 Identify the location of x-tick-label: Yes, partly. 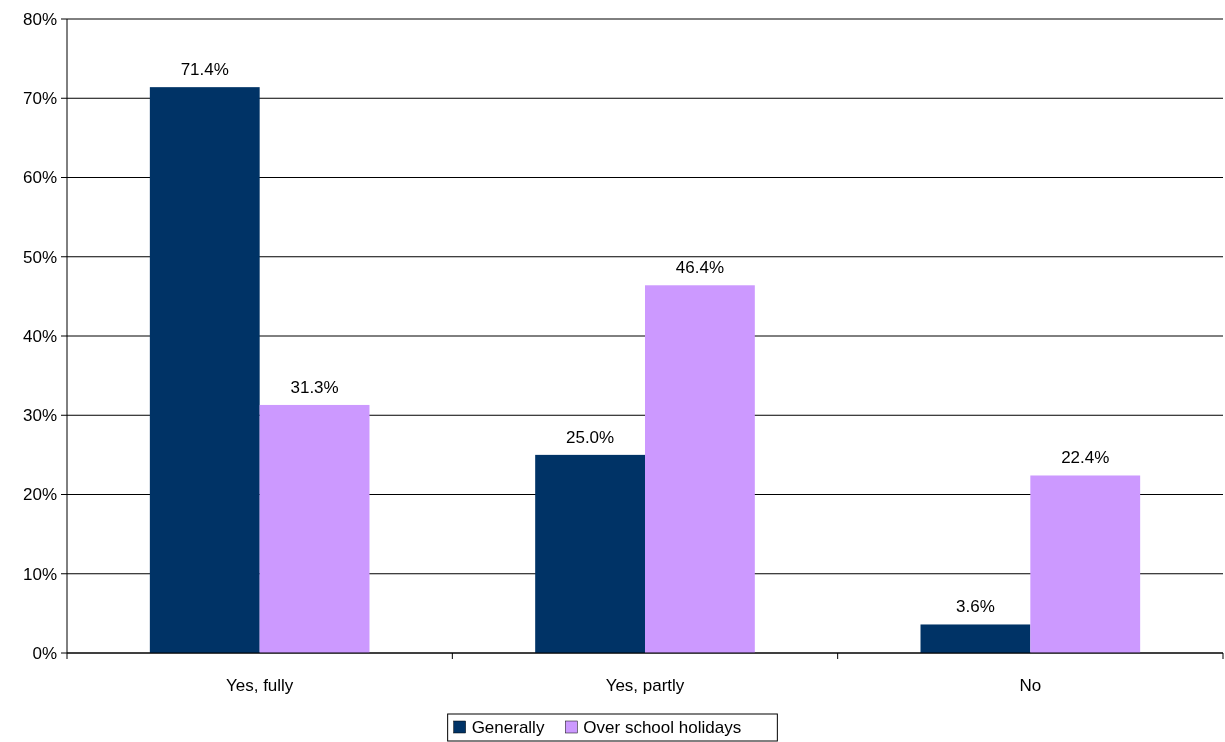
(645, 685).